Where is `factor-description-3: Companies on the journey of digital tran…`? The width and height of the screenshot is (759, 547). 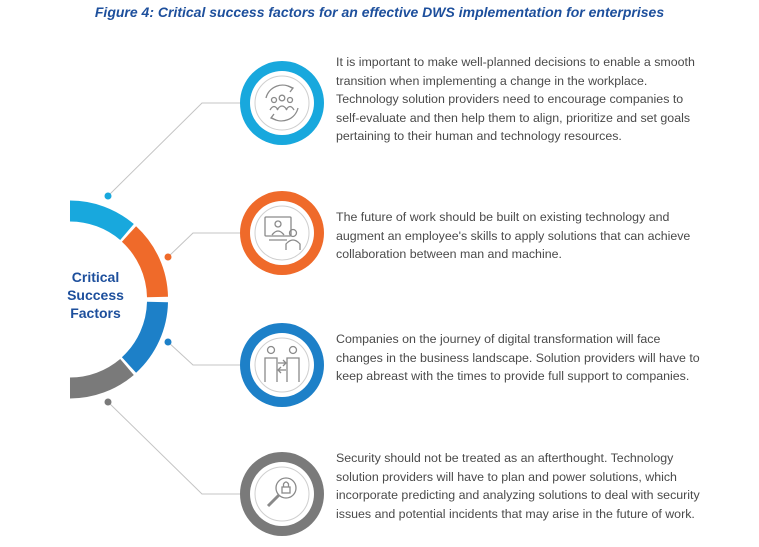
factor-description-3: Companies on the journey of digital tran… is located at coordinates (518, 357).